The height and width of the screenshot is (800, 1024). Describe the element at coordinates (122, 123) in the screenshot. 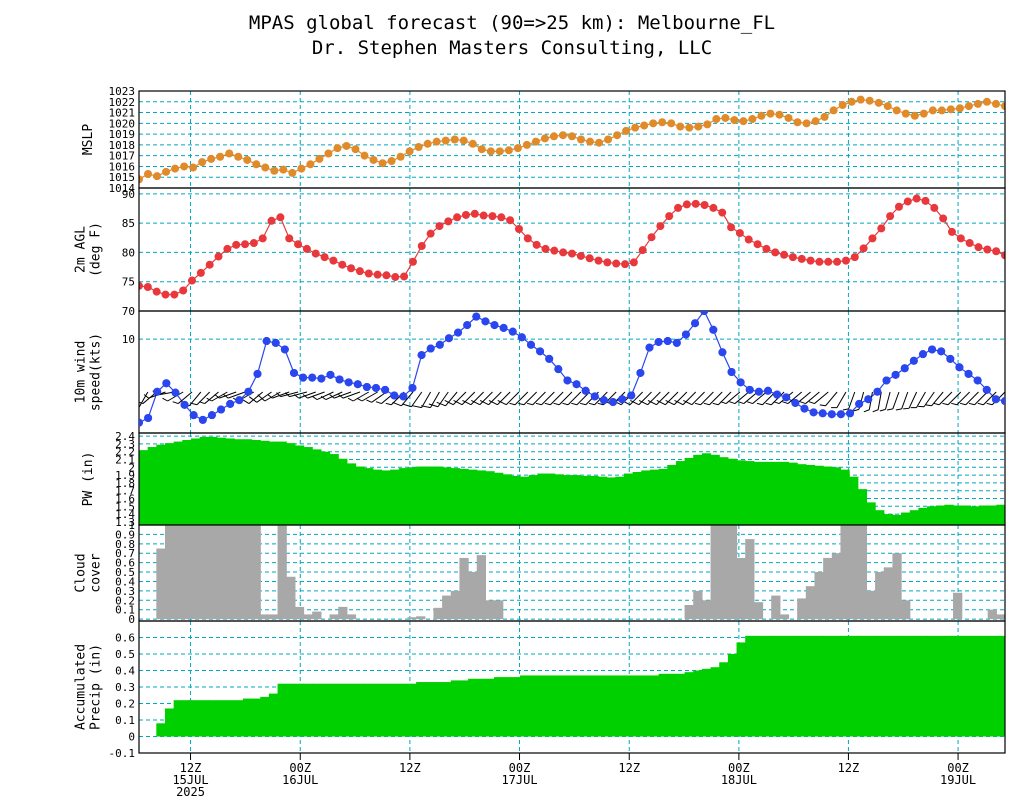

I see `y-tick-label: 1020` at that location.